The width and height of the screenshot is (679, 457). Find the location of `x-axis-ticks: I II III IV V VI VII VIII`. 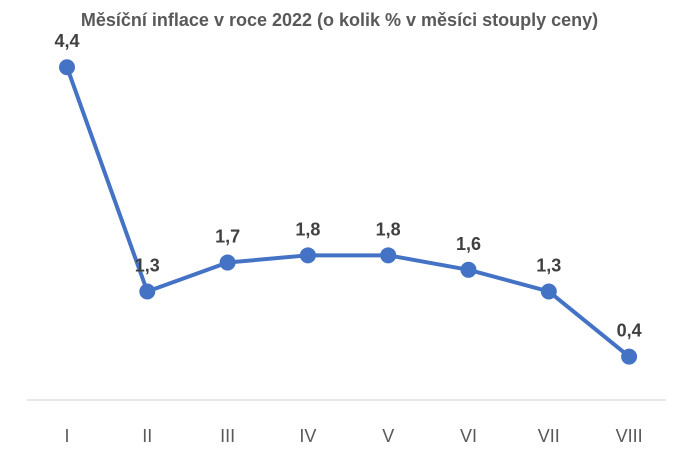

x-axis-ticks: I II III IV V VI VII VIII is located at coordinates (353, 436).